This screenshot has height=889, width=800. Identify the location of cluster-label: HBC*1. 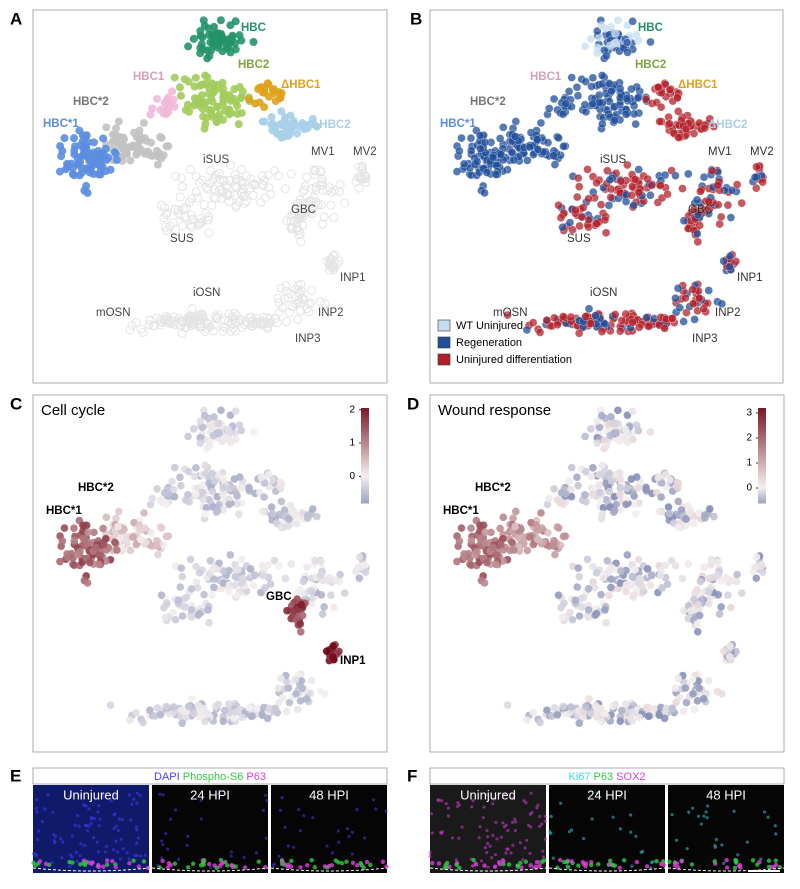
(64, 511).